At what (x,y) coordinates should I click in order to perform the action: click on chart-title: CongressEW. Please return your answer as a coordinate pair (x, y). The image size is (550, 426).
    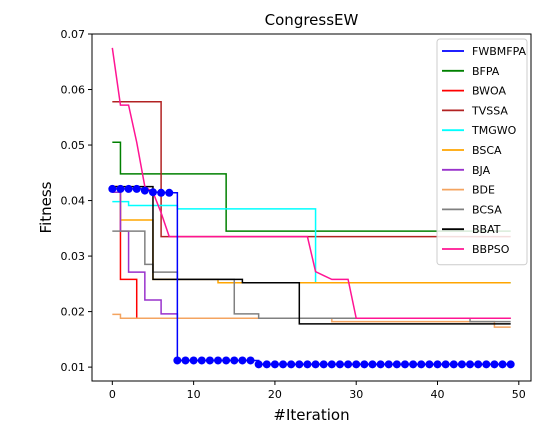
    Looking at the image, I should click on (312, 20).